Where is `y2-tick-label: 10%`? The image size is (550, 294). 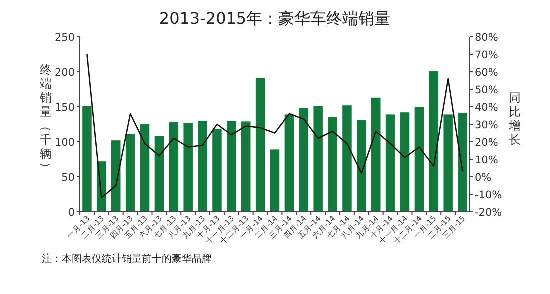 y2-tick-label: 10% is located at coordinates (486, 160).